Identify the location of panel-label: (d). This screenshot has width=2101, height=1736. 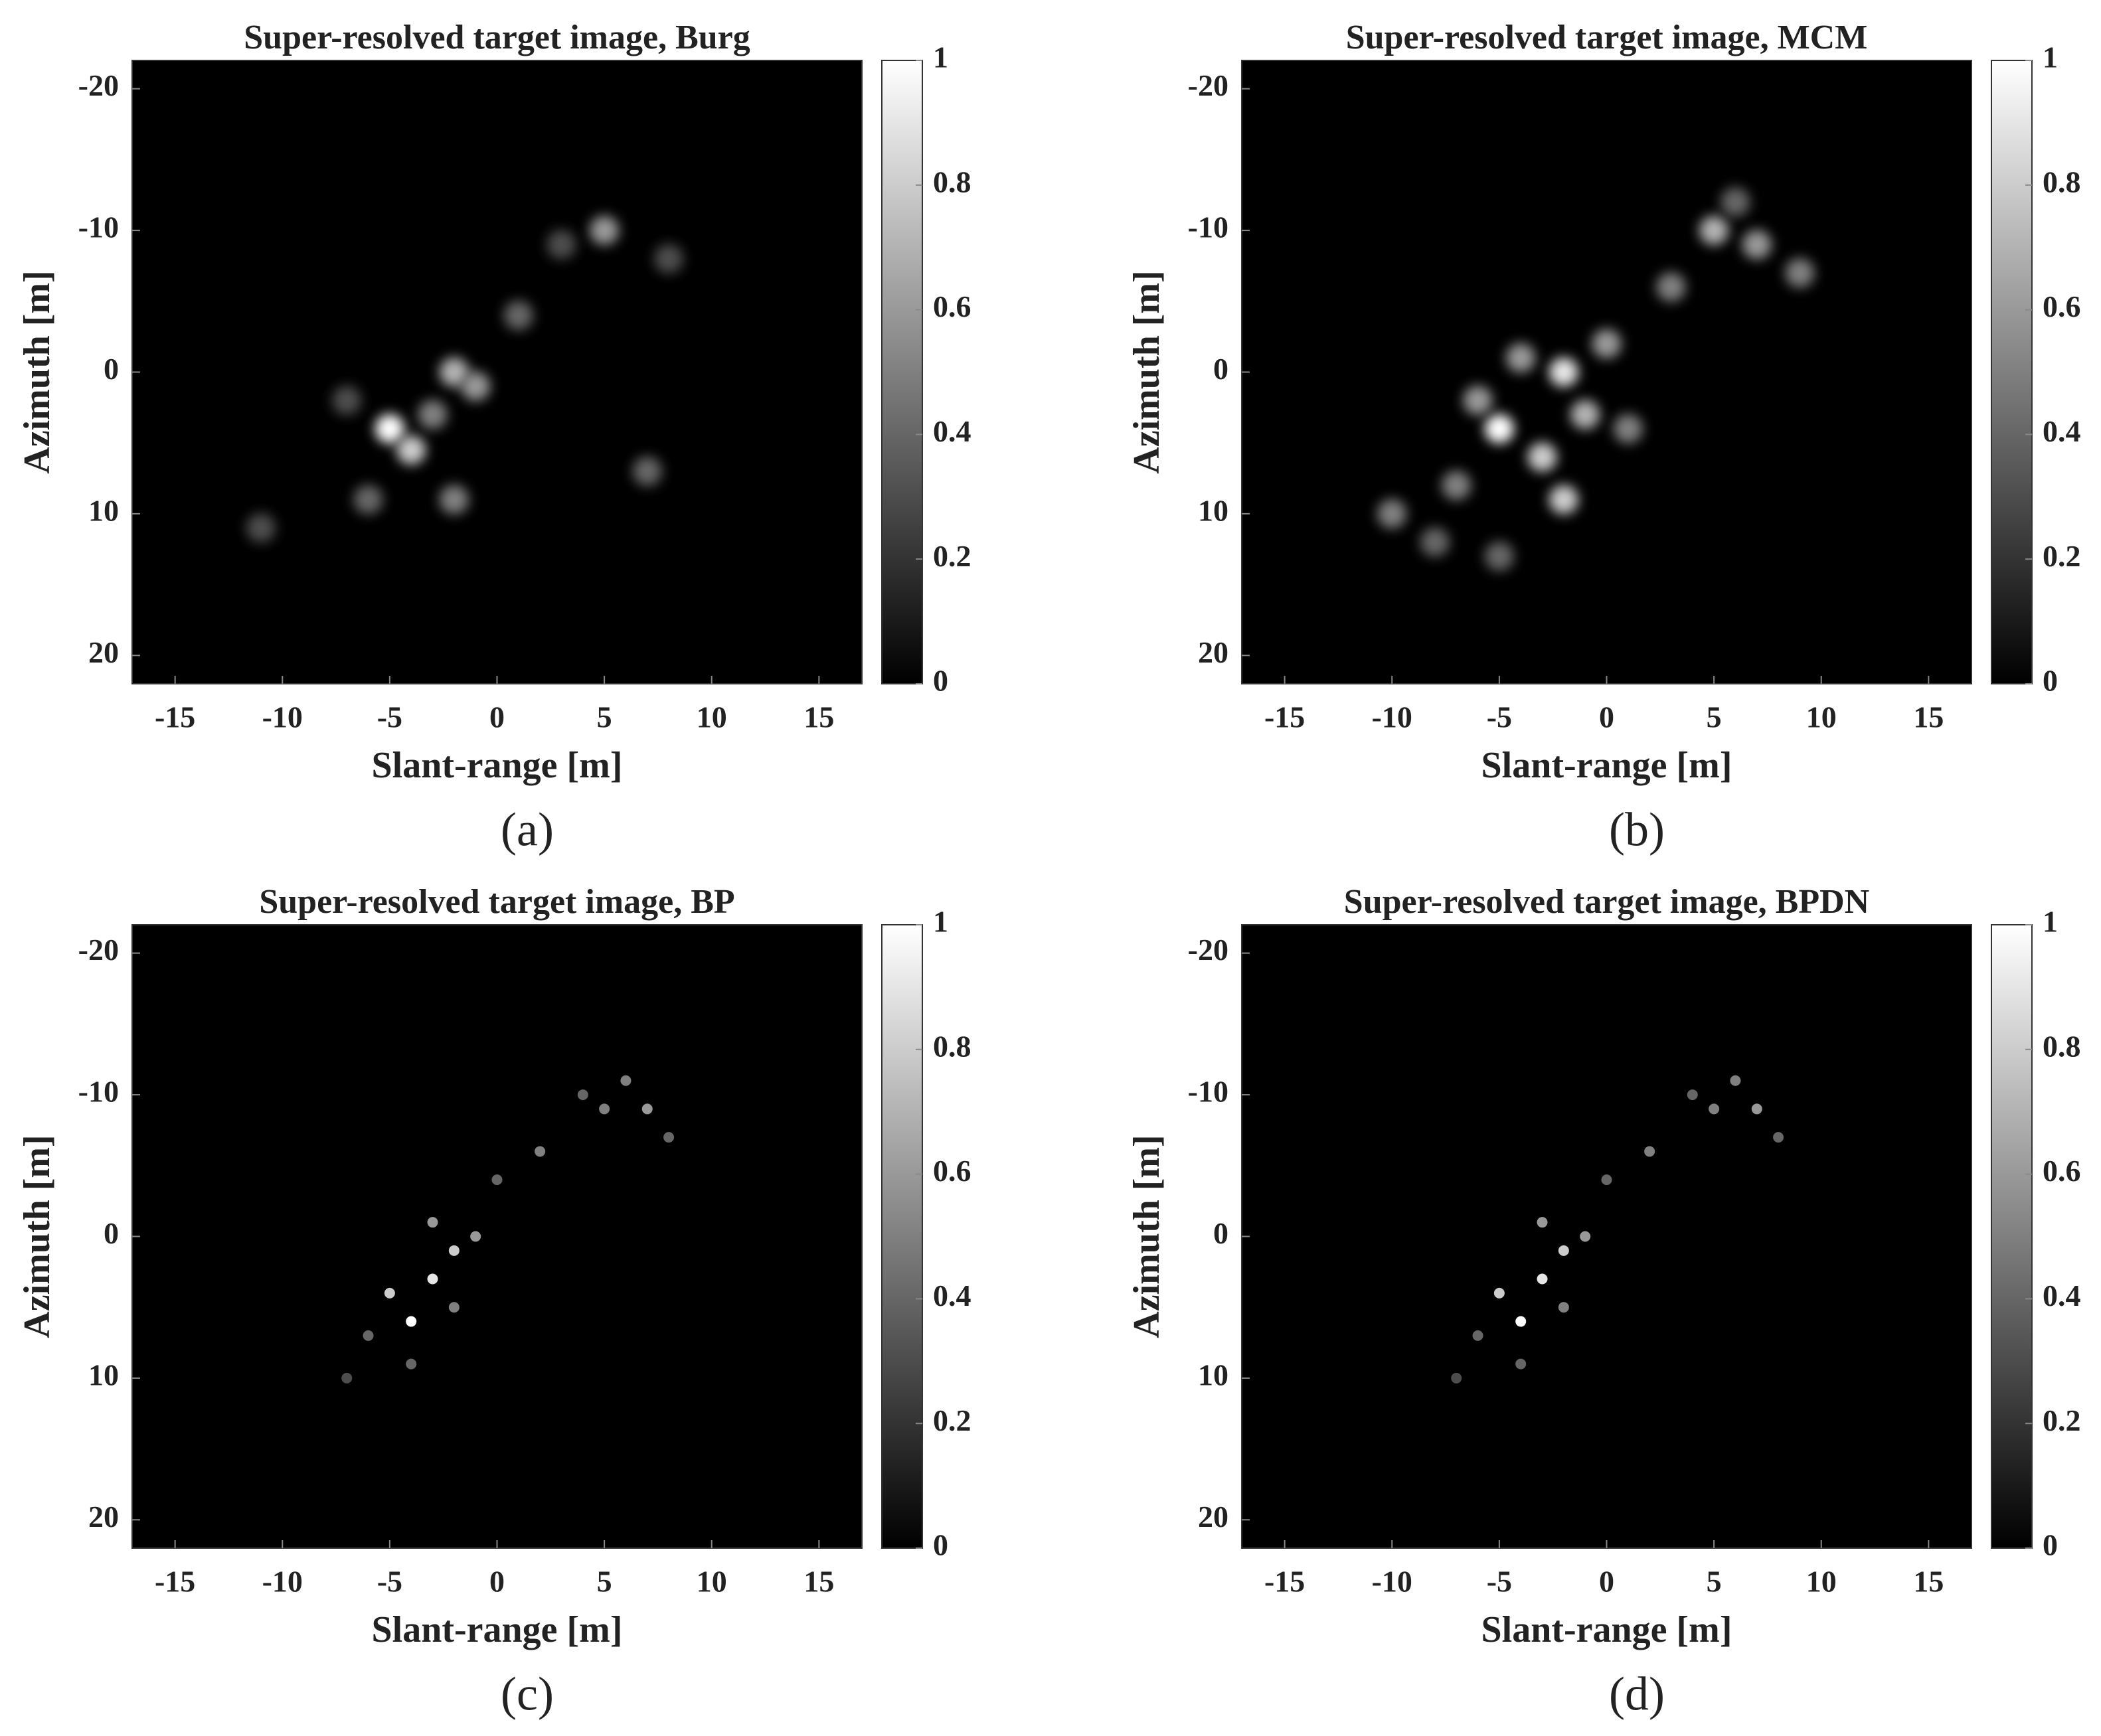
(1637, 1695).